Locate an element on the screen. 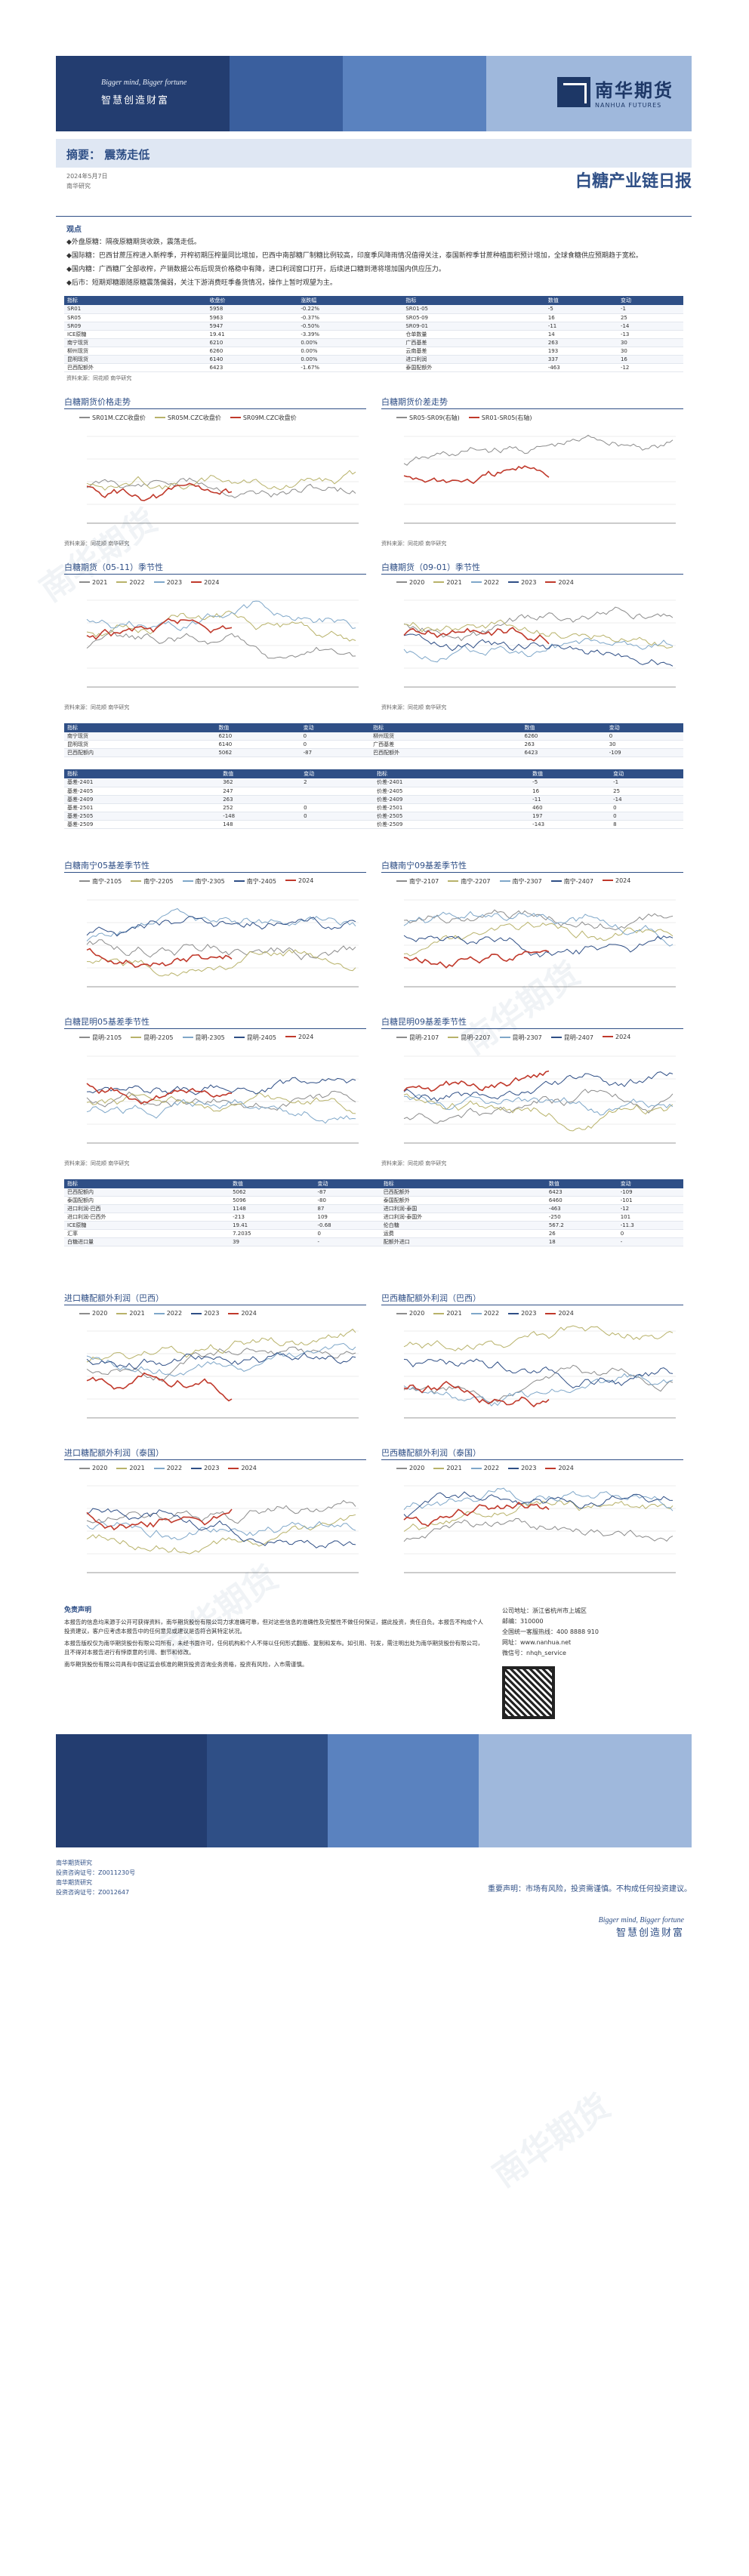  wechat-label: 微信号 is located at coordinates (511, 1653).